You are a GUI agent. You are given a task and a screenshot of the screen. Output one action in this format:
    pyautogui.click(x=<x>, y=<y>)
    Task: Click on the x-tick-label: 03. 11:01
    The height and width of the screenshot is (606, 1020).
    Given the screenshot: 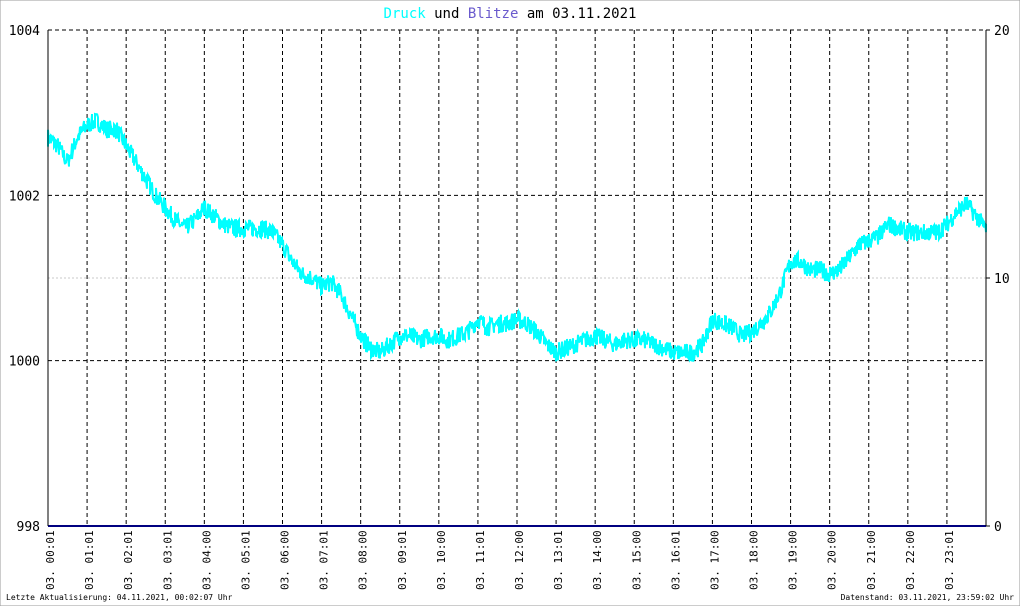 What is the action you would take?
    pyautogui.click(x=480, y=560)
    